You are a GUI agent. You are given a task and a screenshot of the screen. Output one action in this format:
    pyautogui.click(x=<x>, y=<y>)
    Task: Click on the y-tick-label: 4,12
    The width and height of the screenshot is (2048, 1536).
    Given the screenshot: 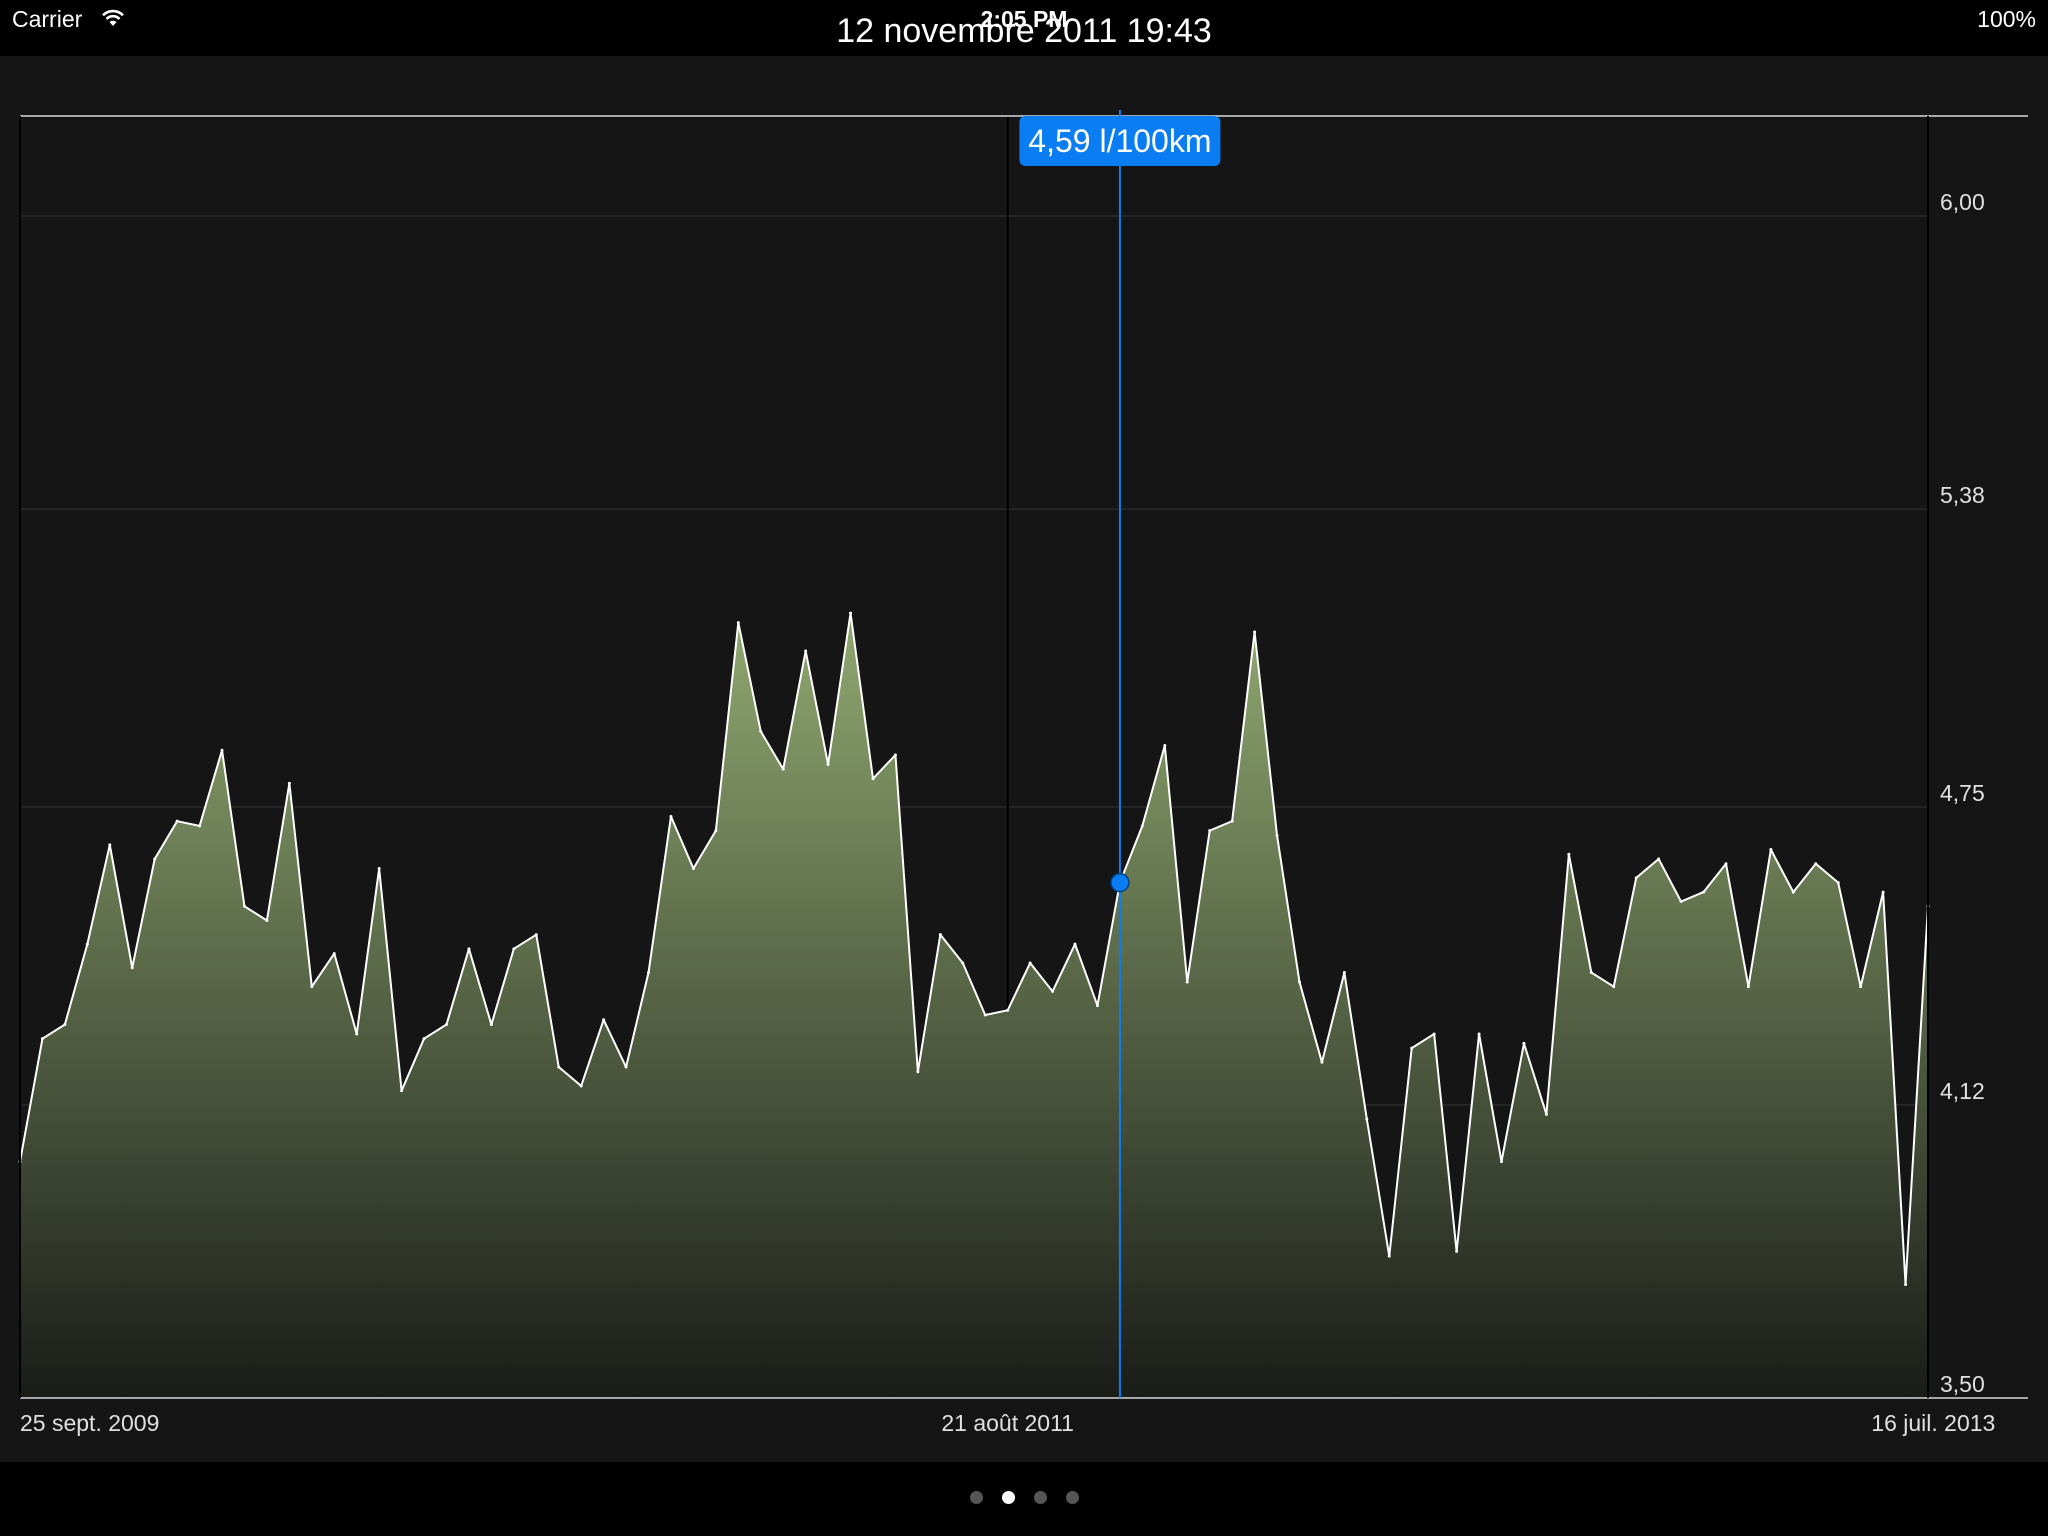 What is the action you would take?
    pyautogui.click(x=1962, y=1091)
    